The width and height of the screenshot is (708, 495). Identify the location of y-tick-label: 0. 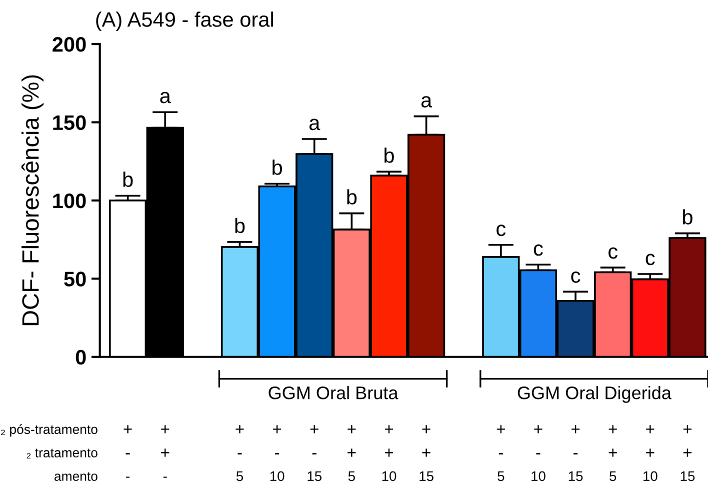
(81, 357).